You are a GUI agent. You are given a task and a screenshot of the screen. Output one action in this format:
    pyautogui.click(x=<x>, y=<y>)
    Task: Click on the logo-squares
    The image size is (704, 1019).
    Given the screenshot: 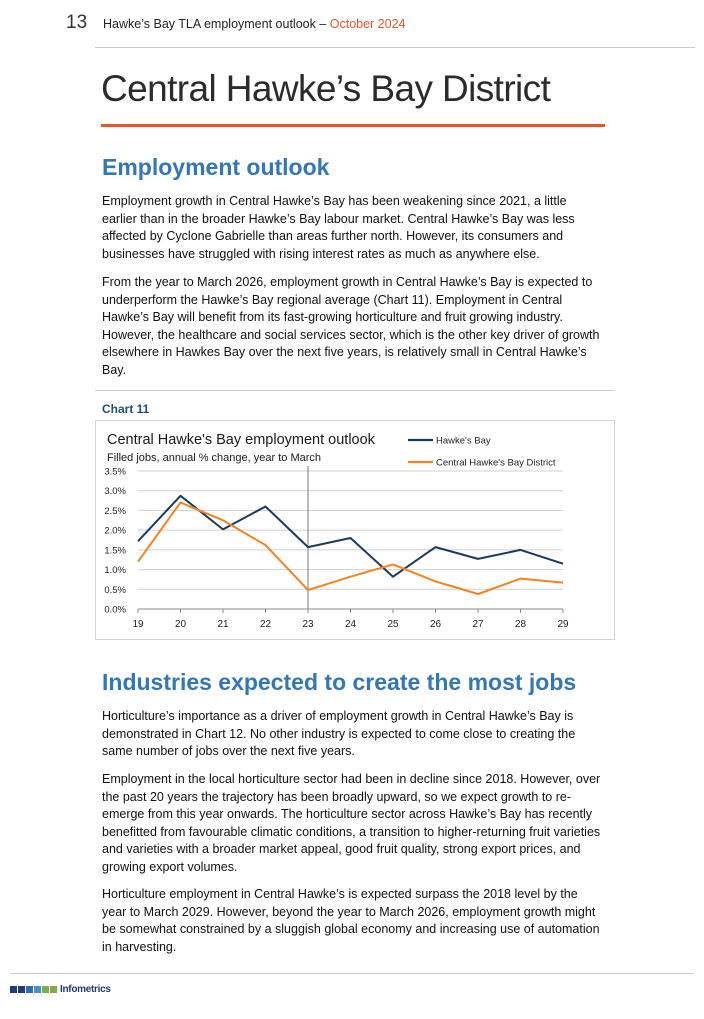 What is the action you would take?
    pyautogui.click(x=34, y=989)
    